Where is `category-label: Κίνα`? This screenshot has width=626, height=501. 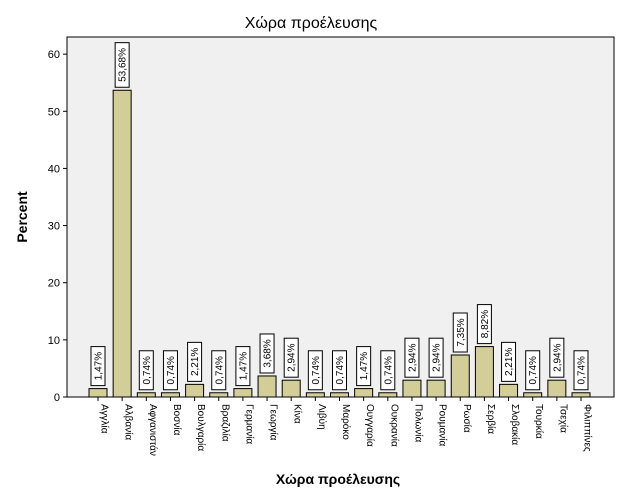 category-label: Κίνα is located at coordinates (298, 414).